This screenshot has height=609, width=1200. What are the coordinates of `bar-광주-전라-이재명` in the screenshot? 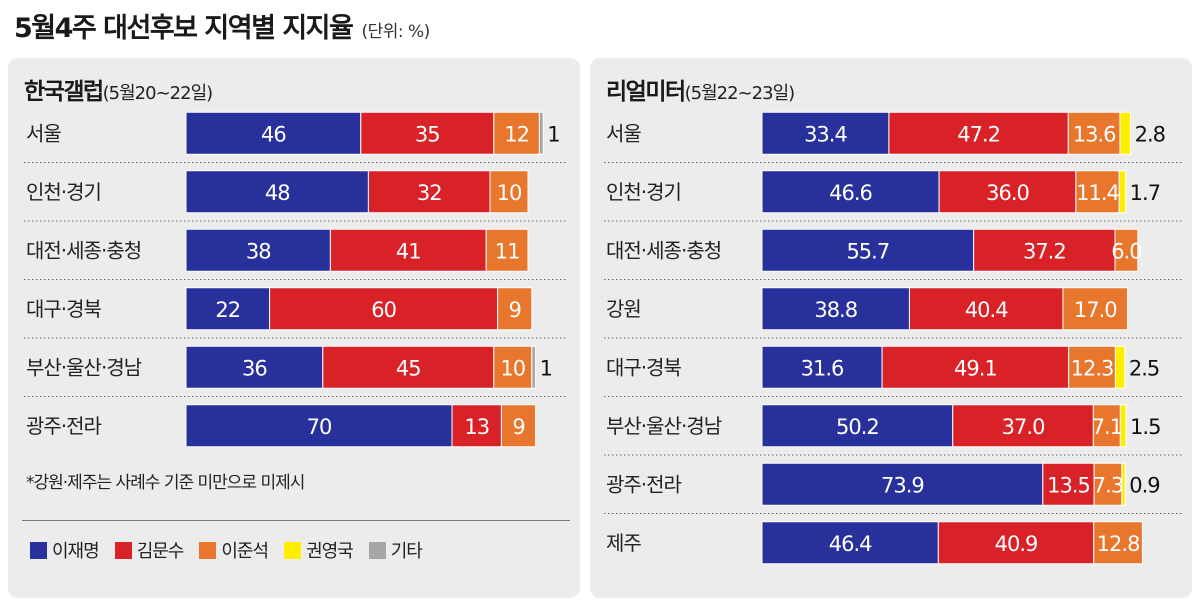 It's located at (319, 426).